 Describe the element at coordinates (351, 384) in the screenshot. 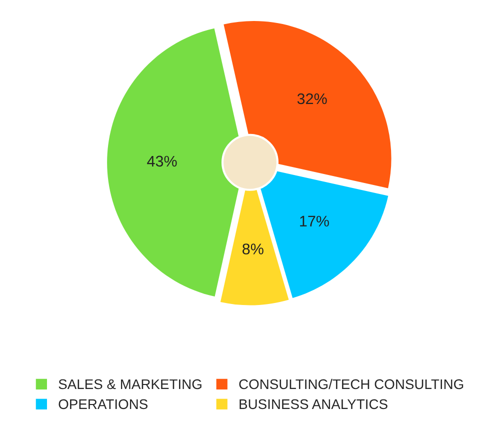

I see `legend-label: CONSULTING/TECH CONSULTING` at that location.